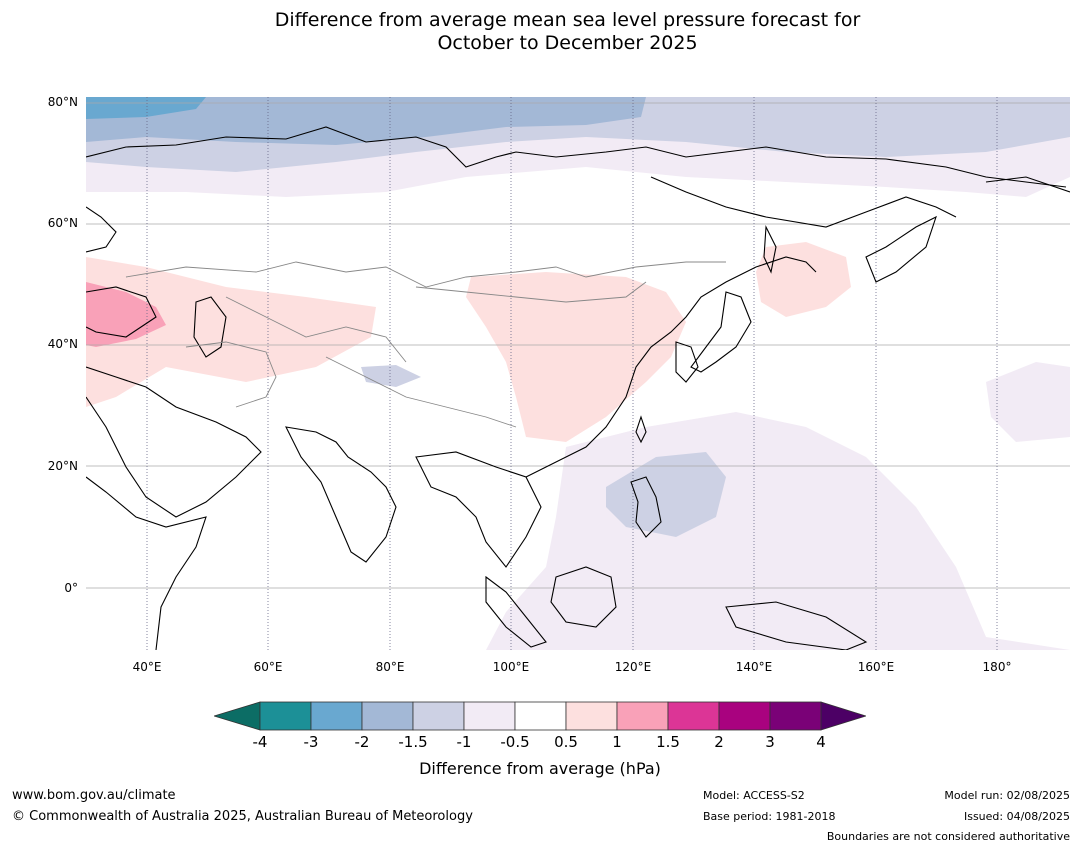 The image size is (1081, 850). Describe the element at coordinates (1028, 402) in the screenshot. I see `anomaly-region-central-pacific` at that location.